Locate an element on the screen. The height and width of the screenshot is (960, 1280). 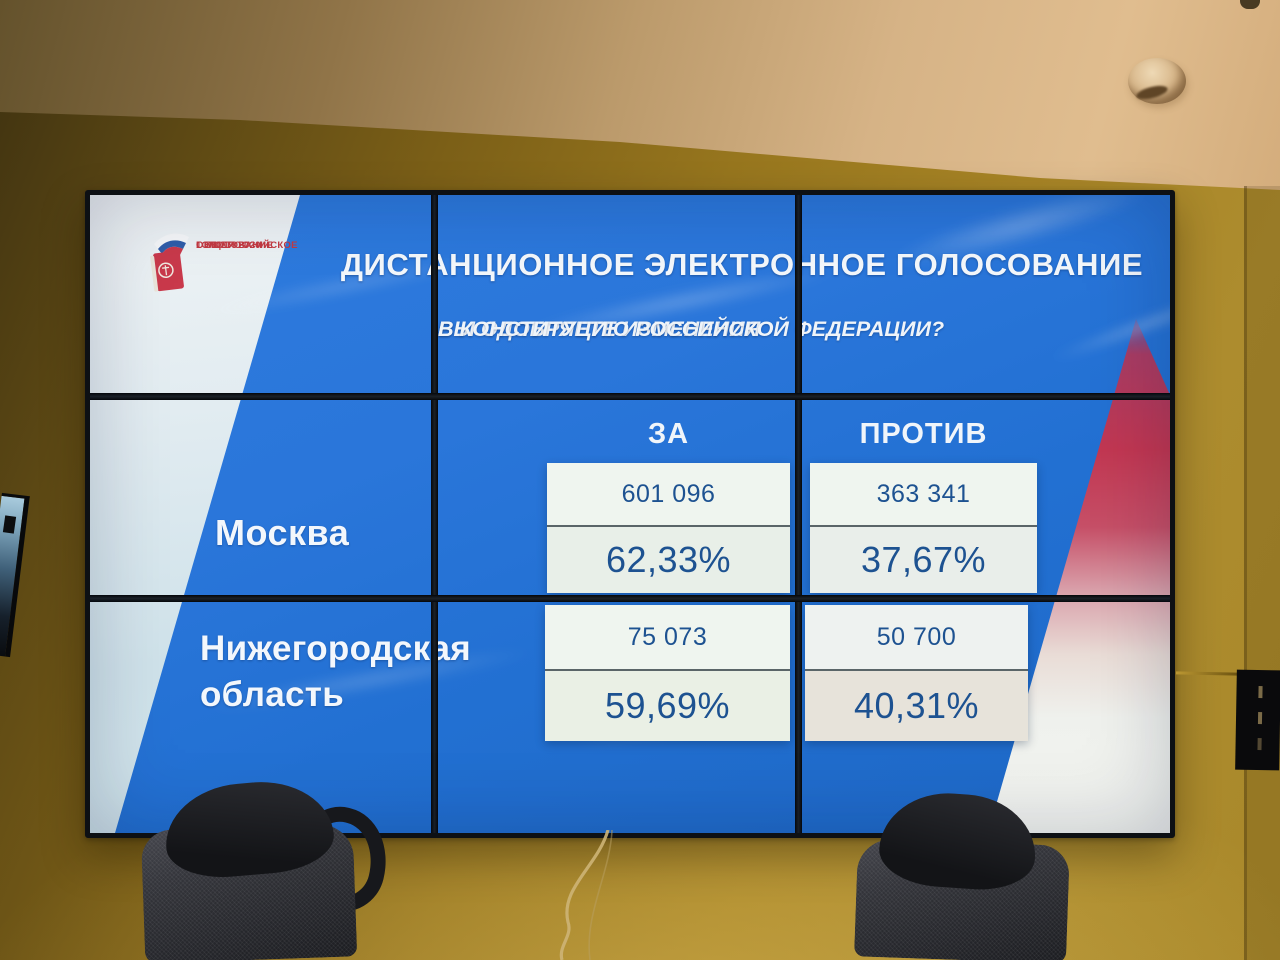
logo-caption-line: ГОЛОСОВАНИЕ is located at coordinates (235, 245).